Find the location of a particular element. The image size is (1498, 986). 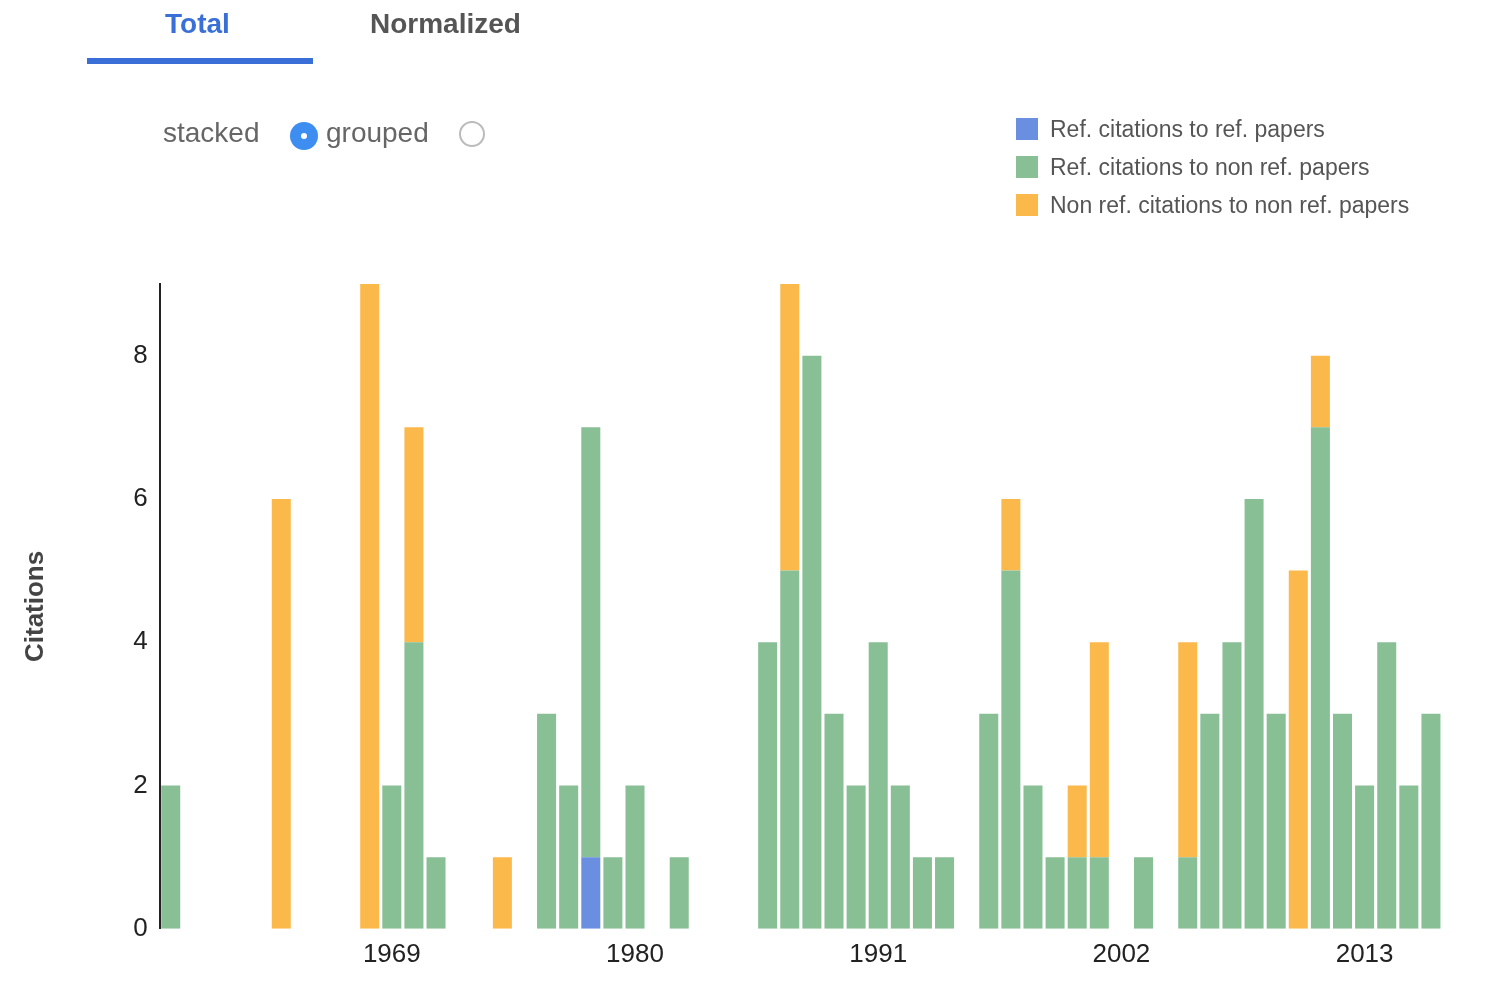

legend-label: Non ref. citations to non ref. papers is located at coordinates (1230, 205).